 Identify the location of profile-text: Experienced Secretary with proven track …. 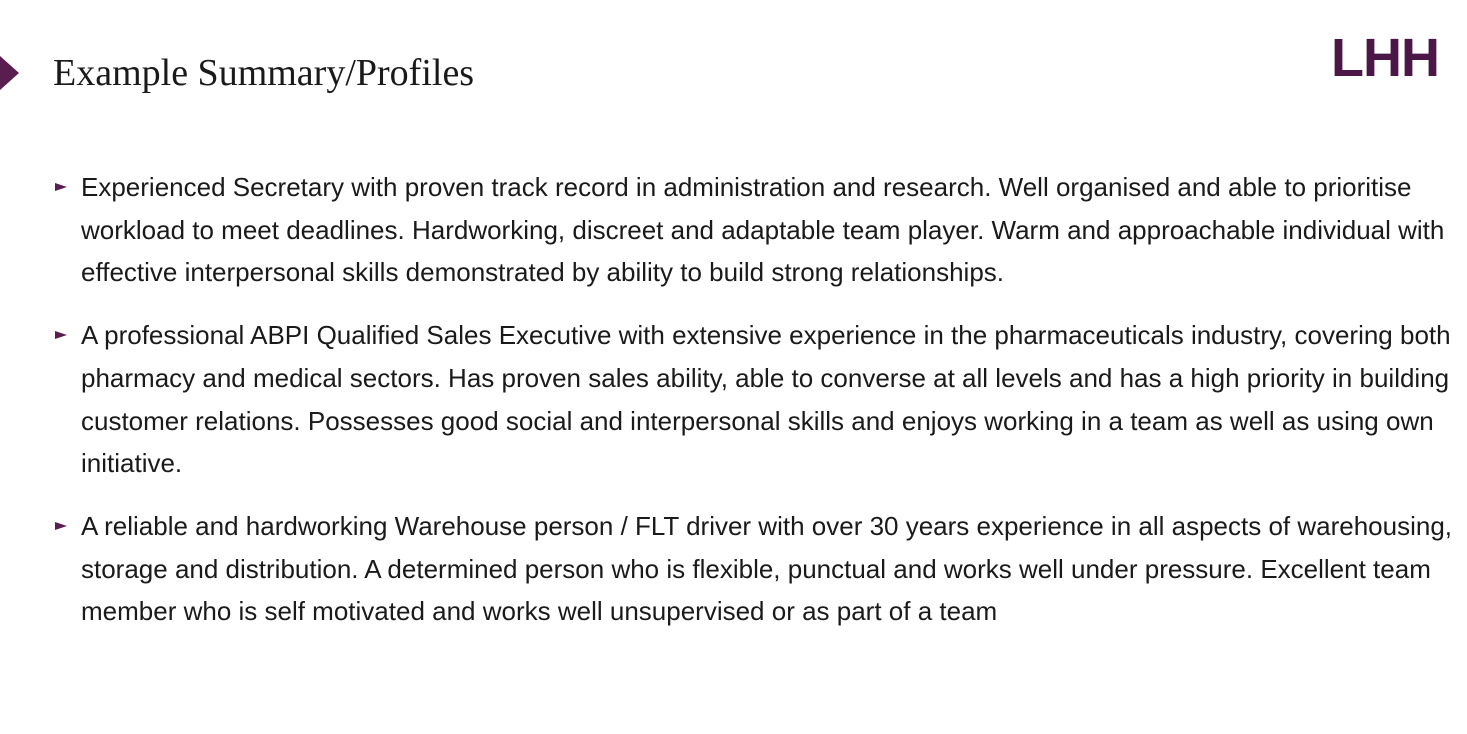
(763, 230).